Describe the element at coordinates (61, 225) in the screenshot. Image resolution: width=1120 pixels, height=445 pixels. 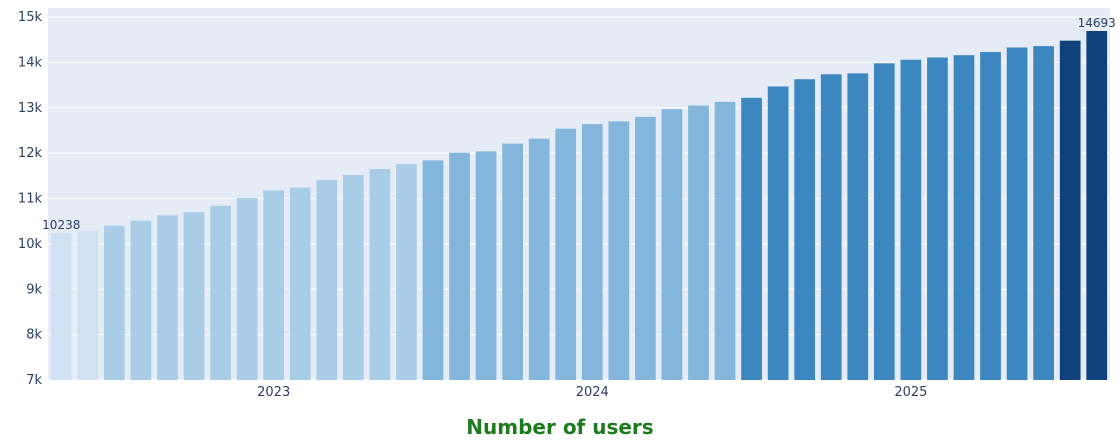
I see `data-label: 10238` at that location.